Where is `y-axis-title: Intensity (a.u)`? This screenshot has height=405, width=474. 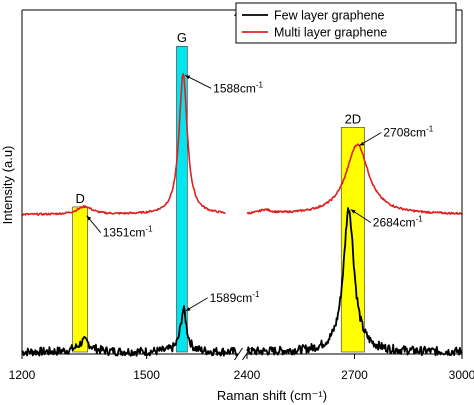 y-axis-title: Intensity (a.u) is located at coordinates (7, 185).